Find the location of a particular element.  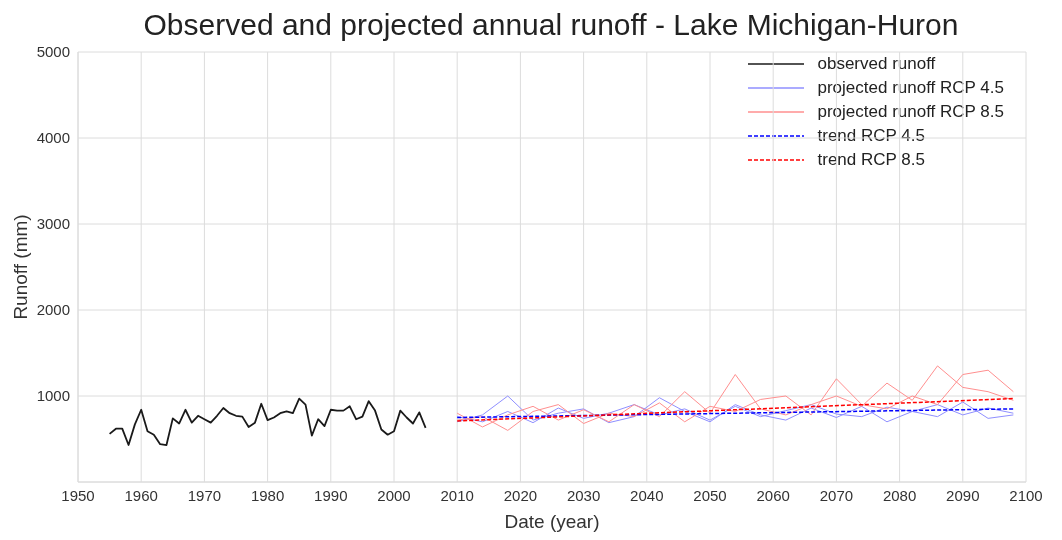

legend-label: projected runoff RCP 8.5 is located at coordinates (910, 112).